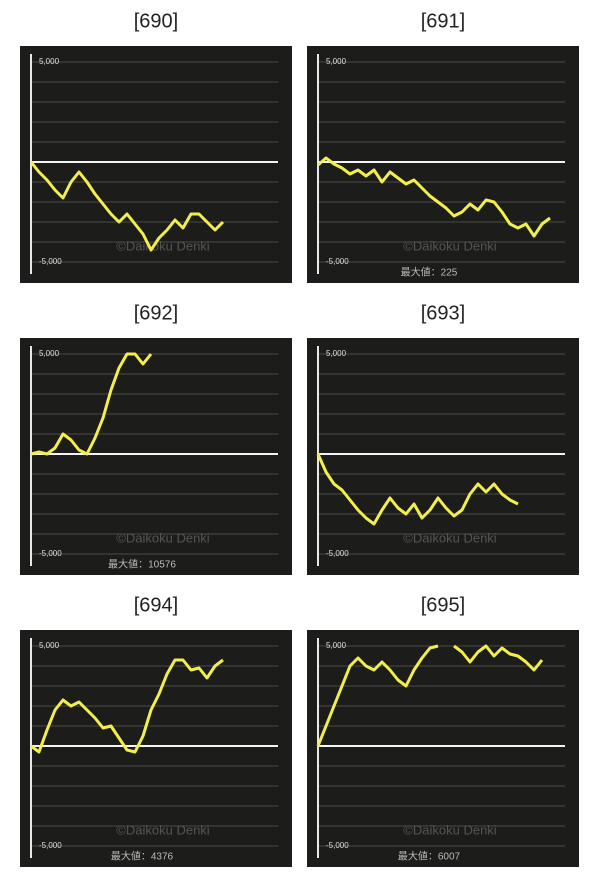 This screenshot has height=880, width=600. What do you see at coordinates (156, 605) in the screenshot?
I see `chart-title: [694]` at bounding box center [156, 605].